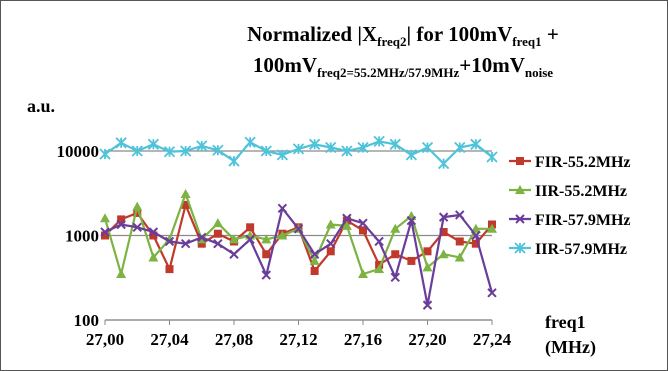  Describe the element at coordinates (363, 339) in the screenshot. I see `x-tick-label: 27,16` at that location.